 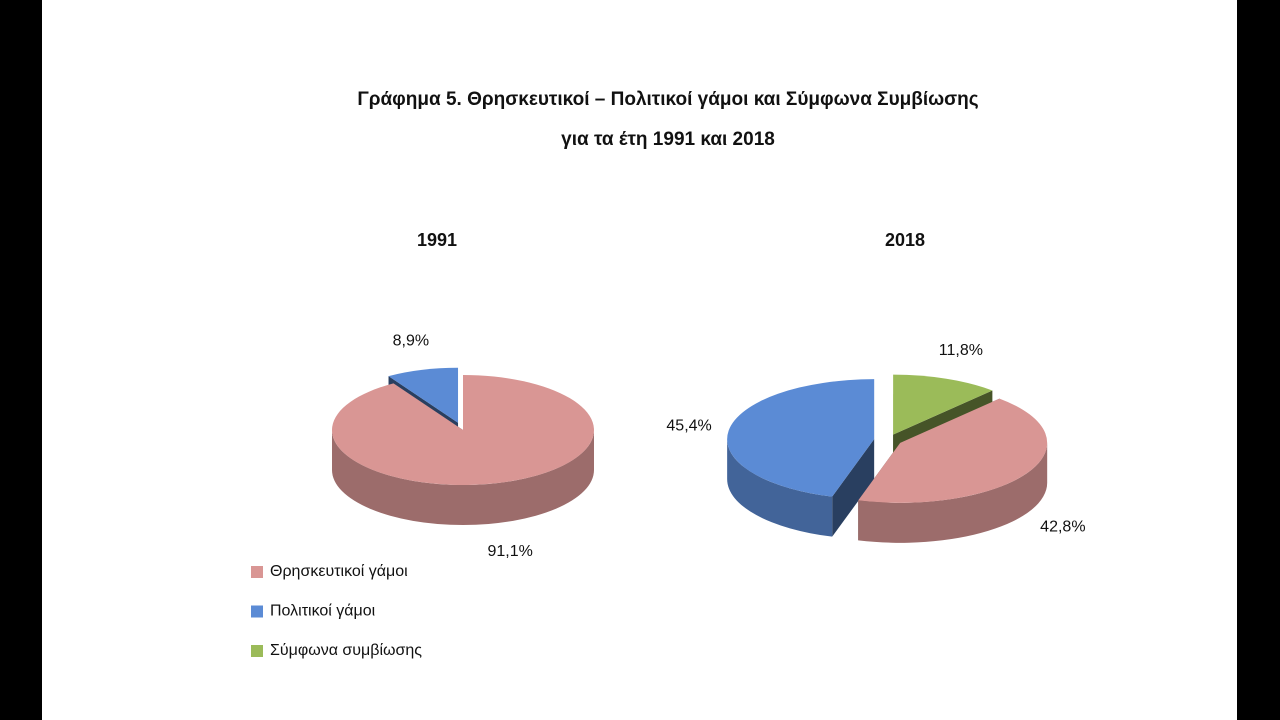 What do you see at coordinates (668, 139) in the screenshot?
I see `subtitle: για τα έτη 1991 και 2018` at bounding box center [668, 139].